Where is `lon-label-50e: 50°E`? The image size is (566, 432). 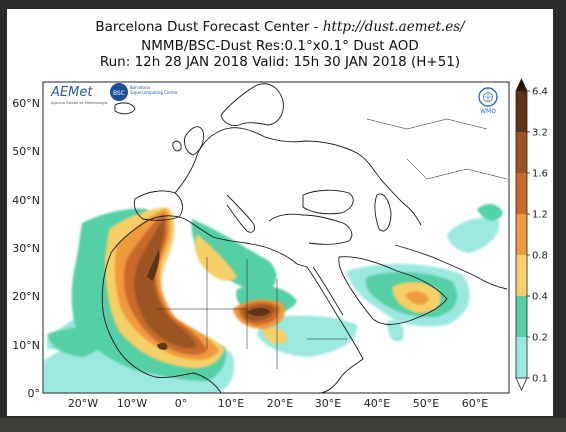 lon-label-50e: 50°E is located at coordinates (426, 403).